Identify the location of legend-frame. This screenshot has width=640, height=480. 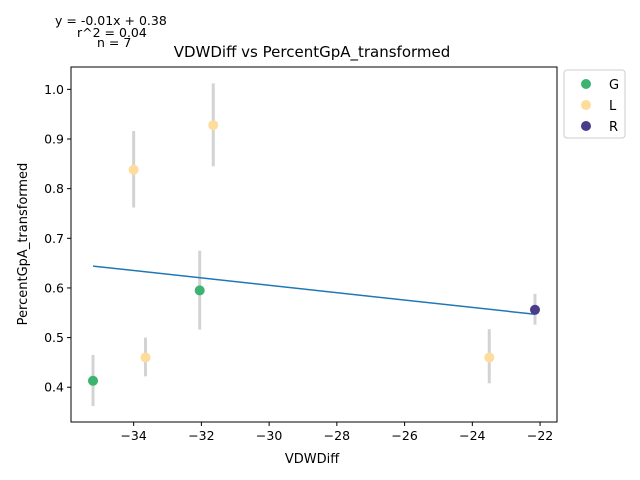
(594, 104).